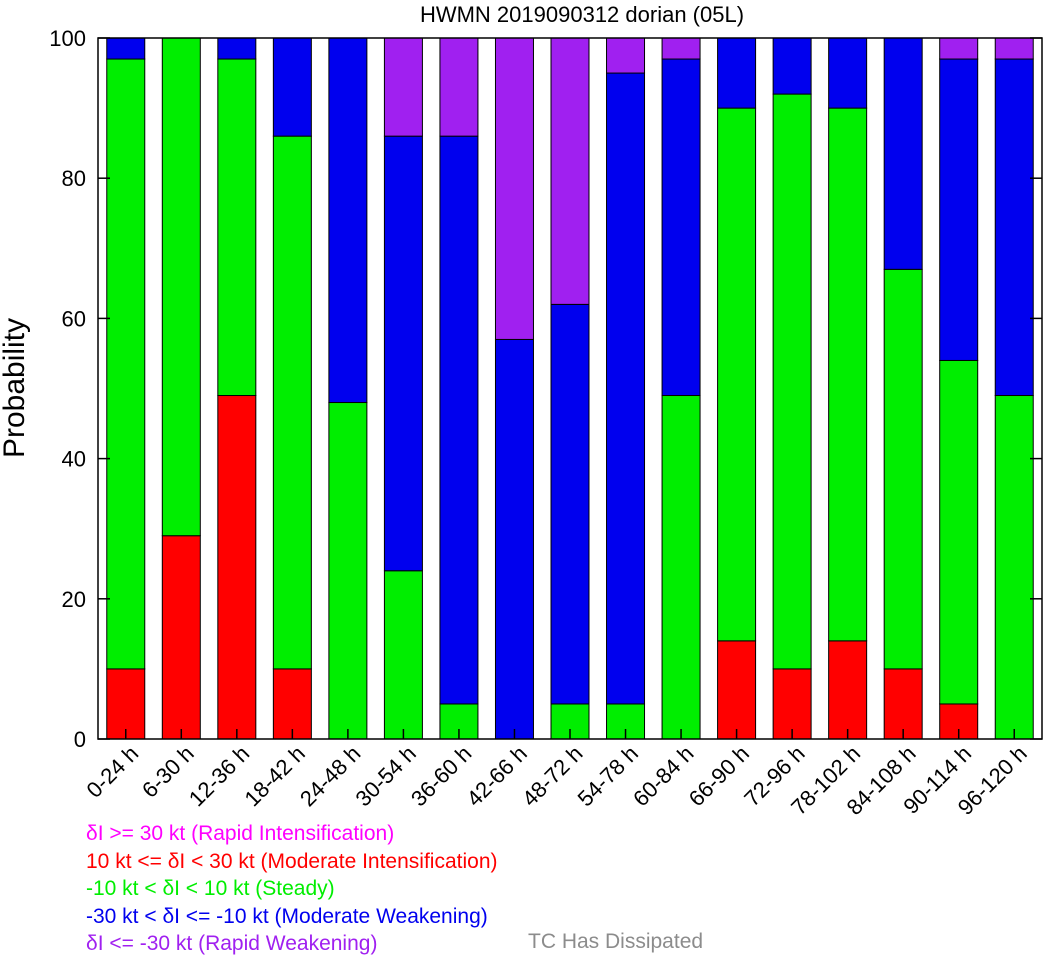  What do you see at coordinates (113, 772) in the screenshot?
I see `x-tick-label: 0-24 h` at bounding box center [113, 772].